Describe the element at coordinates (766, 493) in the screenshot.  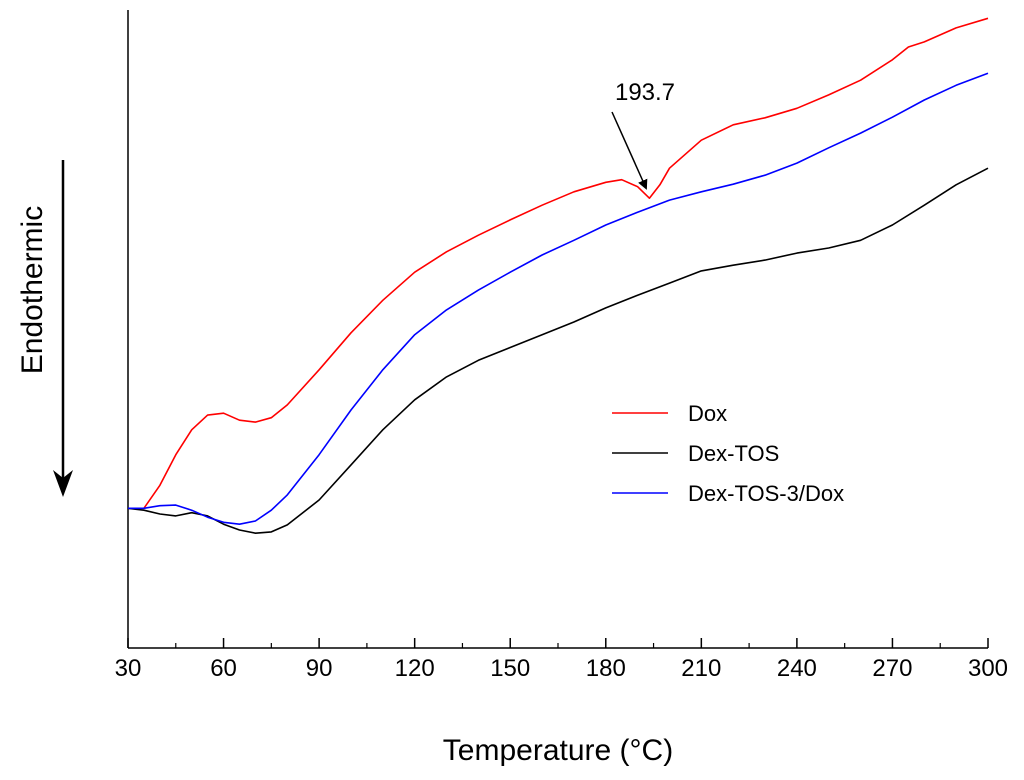
I see `legend-label: Dex-TOS-3/Dox` at that location.